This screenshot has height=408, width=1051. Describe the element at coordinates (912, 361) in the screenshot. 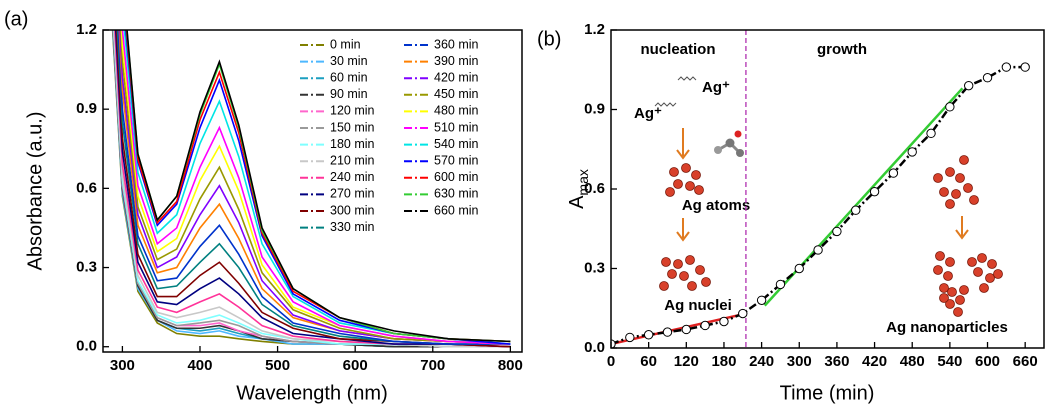

I see `x-tick-label: 480` at that location.